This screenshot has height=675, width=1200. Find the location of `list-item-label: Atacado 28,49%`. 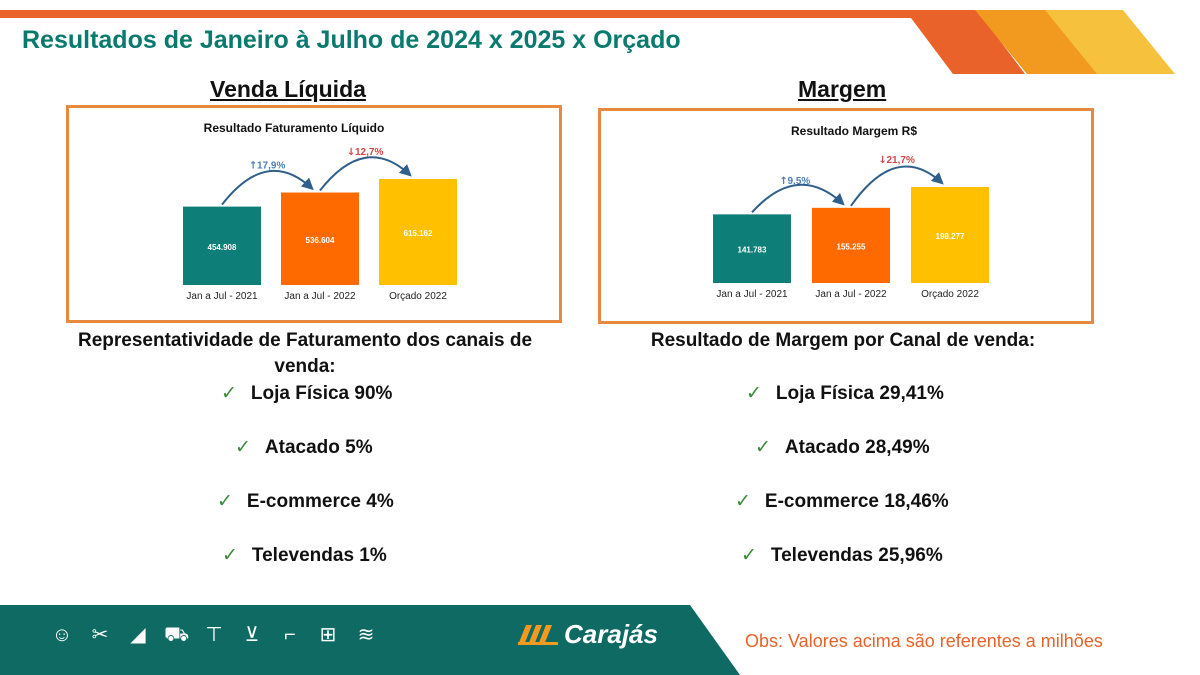

list-item-label: Atacado 28,49% is located at coordinates (857, 447).